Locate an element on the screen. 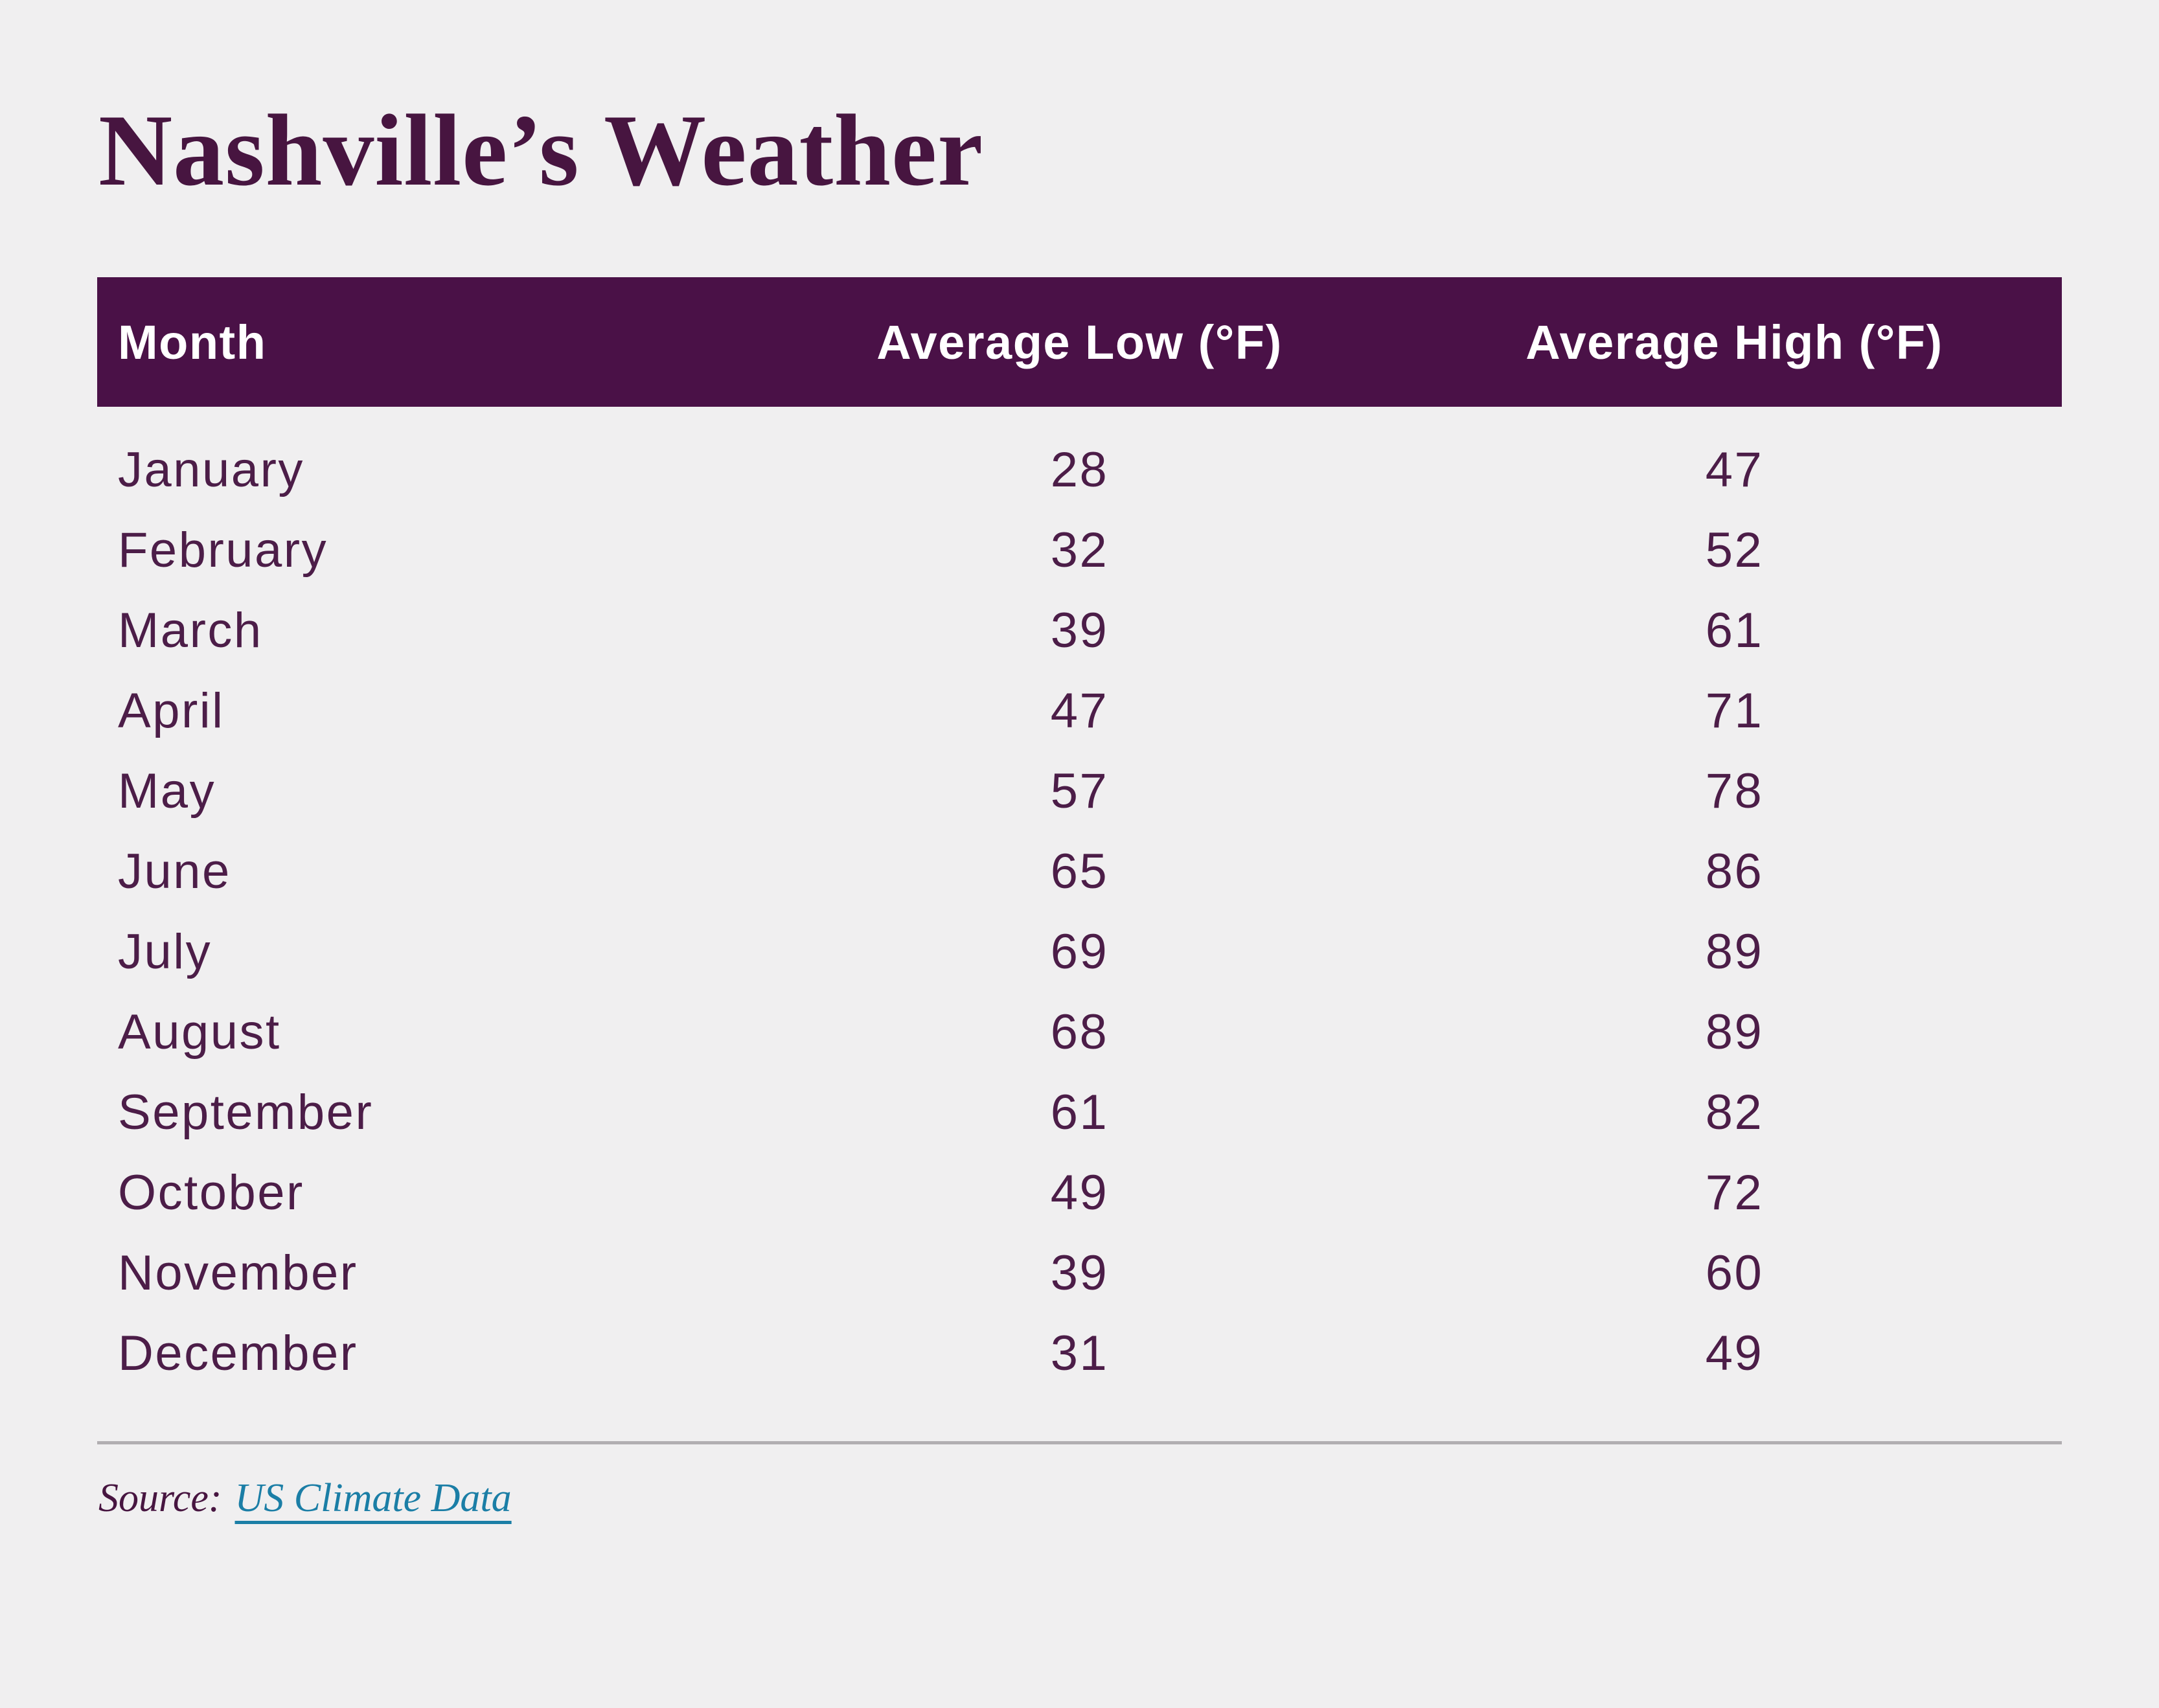  month-cell: April is located at coordinates (171, 710).